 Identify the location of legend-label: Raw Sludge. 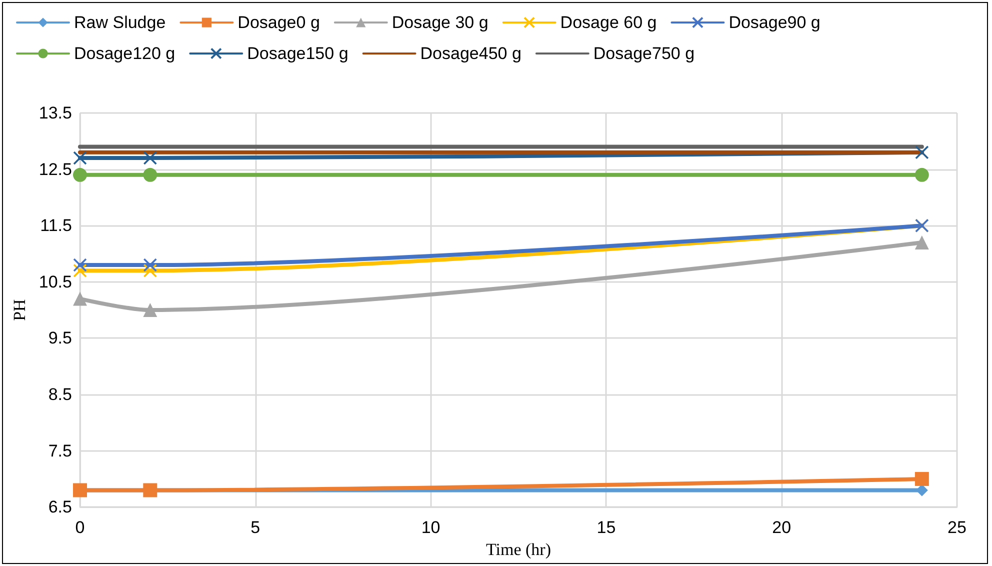
(120, 22).